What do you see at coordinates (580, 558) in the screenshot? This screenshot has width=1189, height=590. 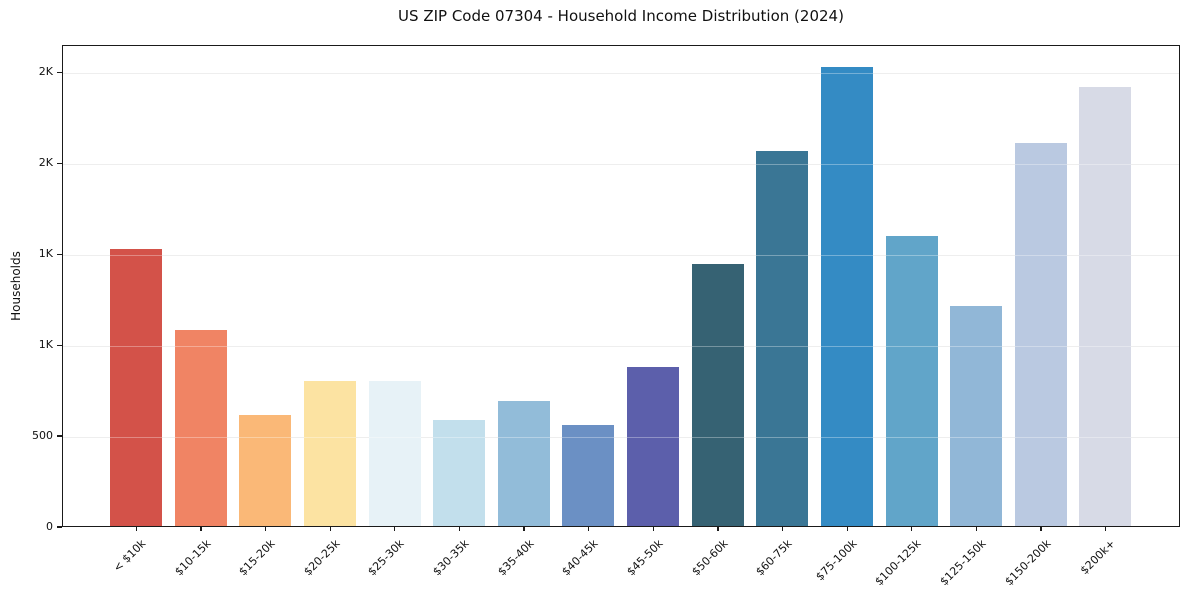 I see `x-tick-label: $40-45k` at bounding box center [580, 558].